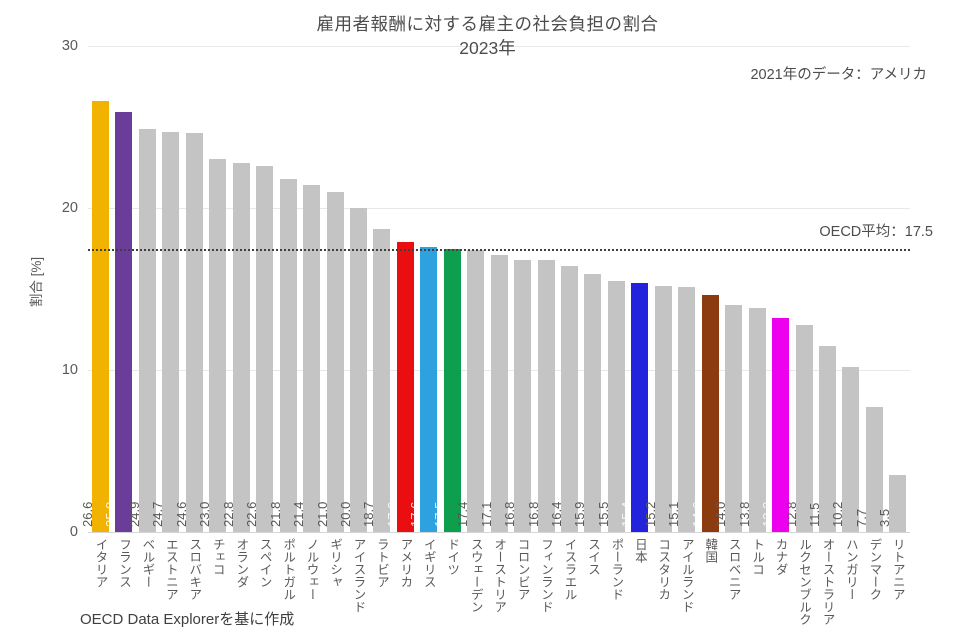  What do you see at coordinates (486, 514) in the screenshot?
I see `bar-value-label: 17.1` at bounding box center [486, 514].